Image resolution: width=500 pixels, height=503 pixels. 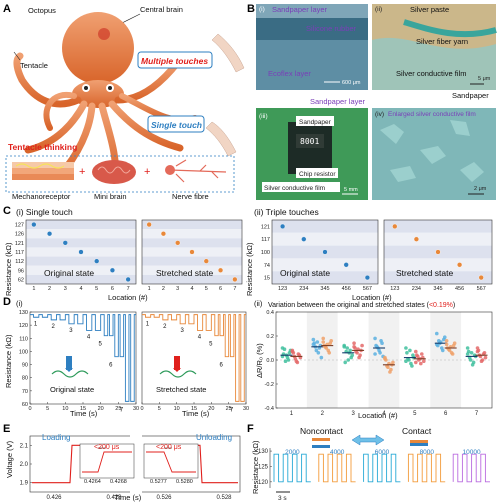 What do you see at coordinates (25, 392) in the screenshot?
I see `d-orig-ytick: 70` at bounding box center [25, 392].